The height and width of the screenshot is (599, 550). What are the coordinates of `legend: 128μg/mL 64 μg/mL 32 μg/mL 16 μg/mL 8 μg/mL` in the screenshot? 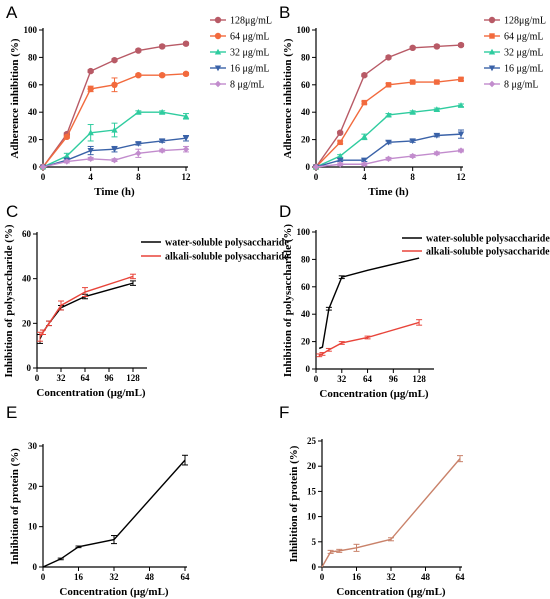 It's located at (241, 53).